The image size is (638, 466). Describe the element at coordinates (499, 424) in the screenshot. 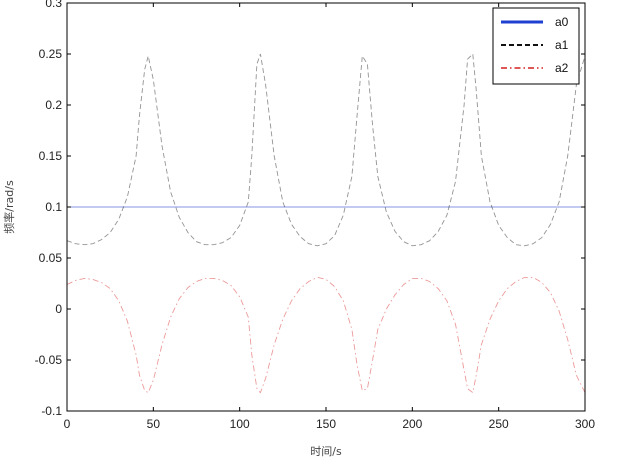

I see `x-tick-label: 250` at that location.